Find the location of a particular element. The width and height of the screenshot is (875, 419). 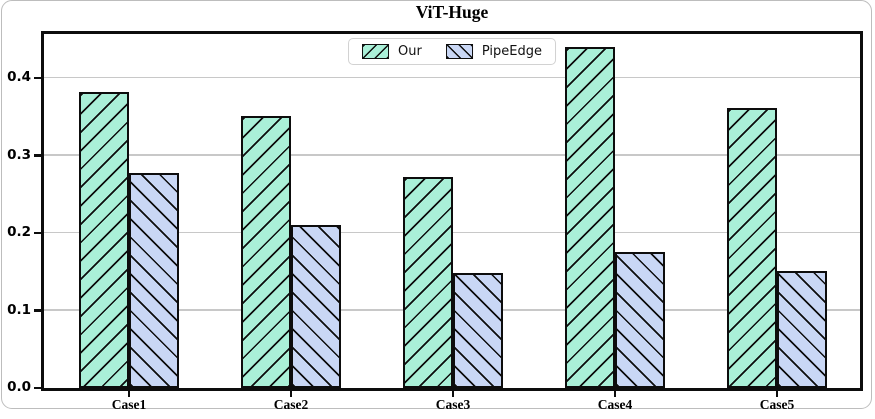

bar-pipeedge-case3 is located at coordinates (478, 330).